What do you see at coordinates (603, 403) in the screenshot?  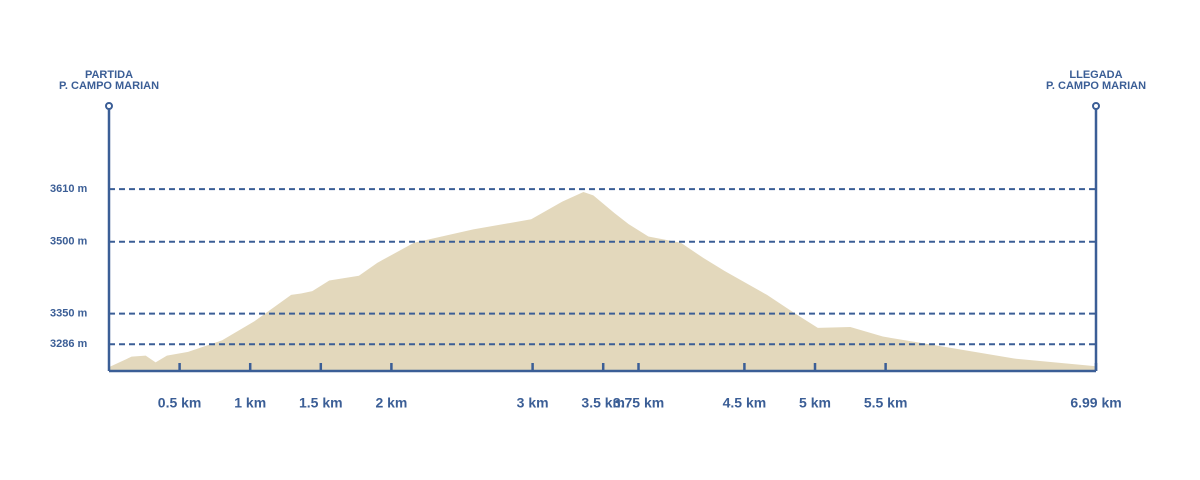 I see `x-tick-label: 3.5 km` at bounding box center [603, 403].